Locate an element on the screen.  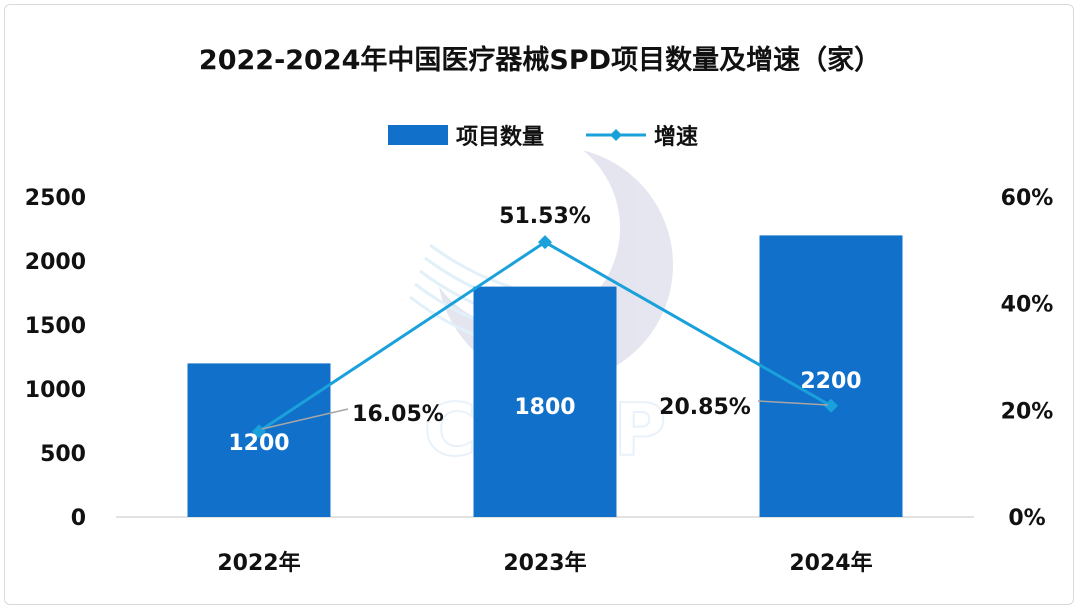
category-label: 2024年 is located at coordinates (830, 563).